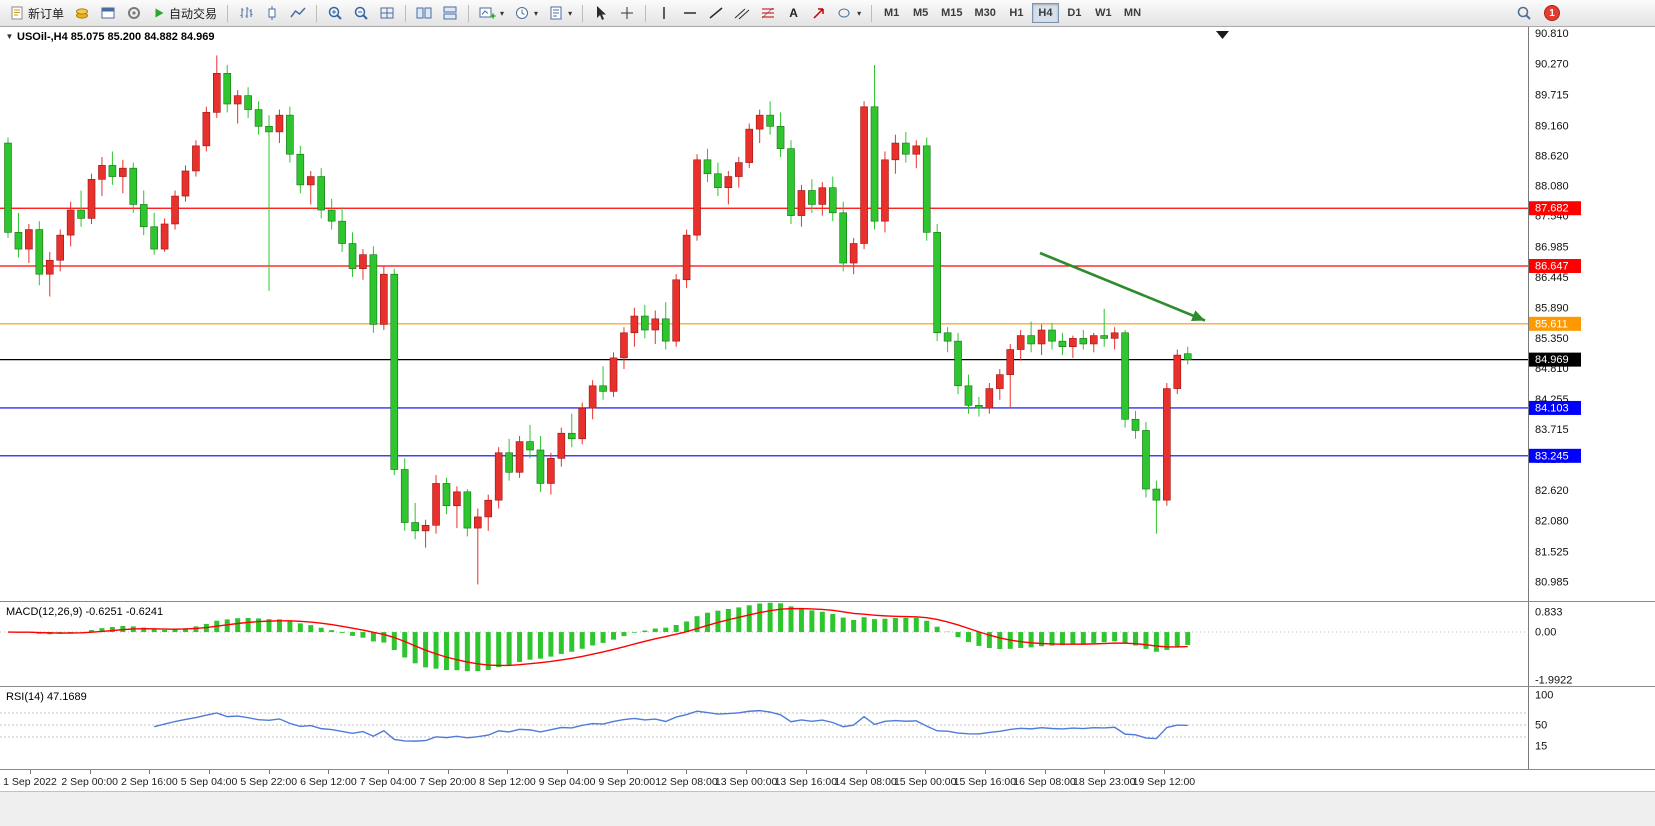 This screenshot has width=1655, height=826. I want to click on zoom-in-button, so click(335, 13).